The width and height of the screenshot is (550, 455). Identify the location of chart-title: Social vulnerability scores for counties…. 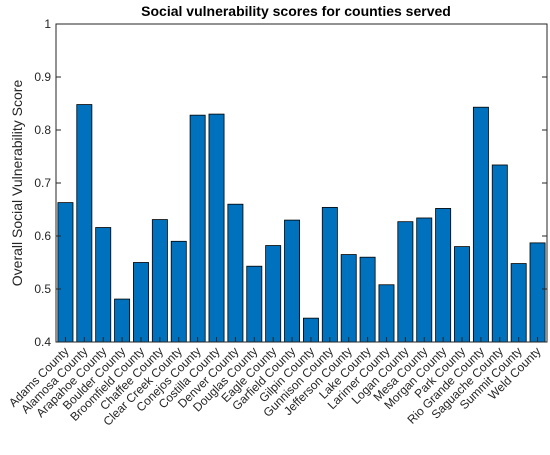
(296, 11).